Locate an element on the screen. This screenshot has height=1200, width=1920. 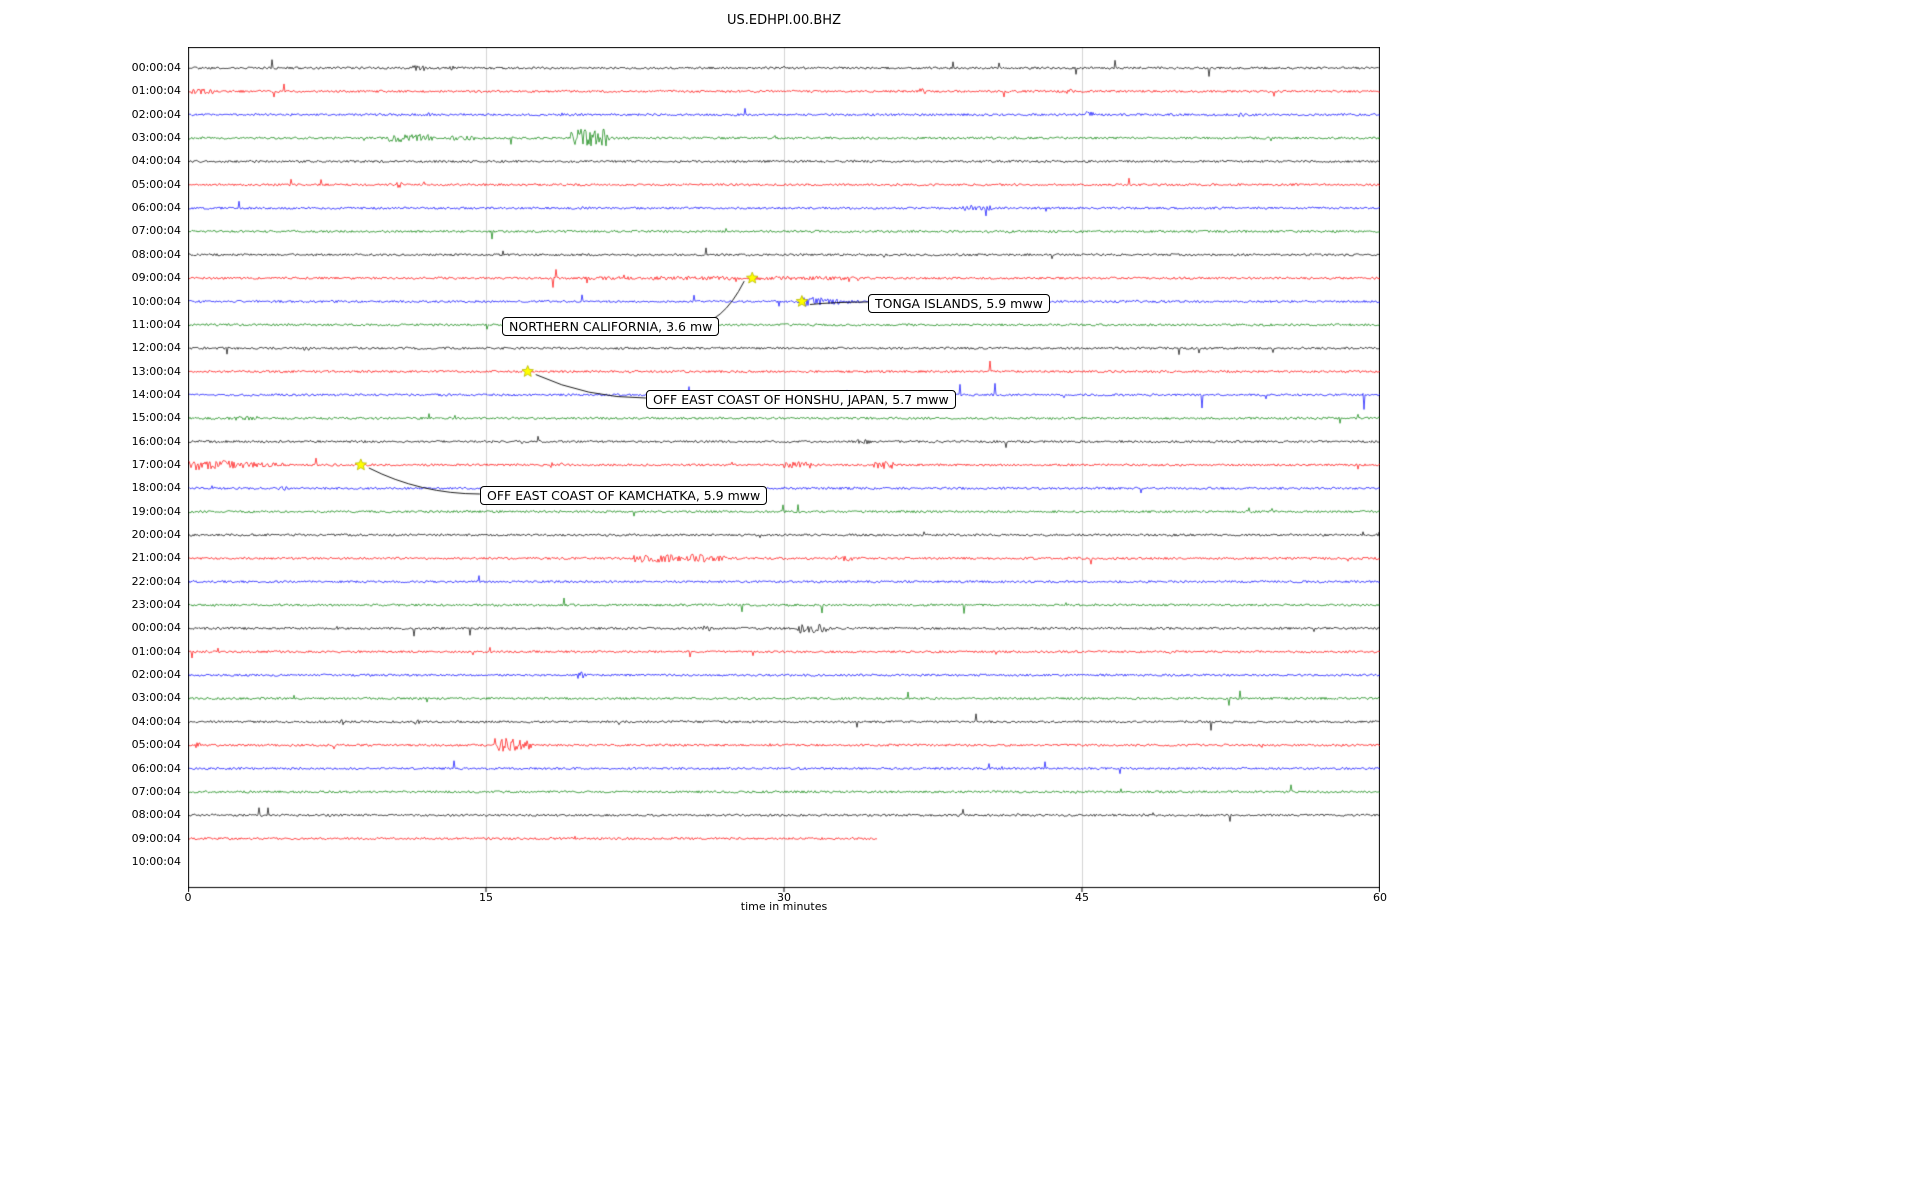
row-time-label: 13:00:04 is located at coordinates (156, 371).